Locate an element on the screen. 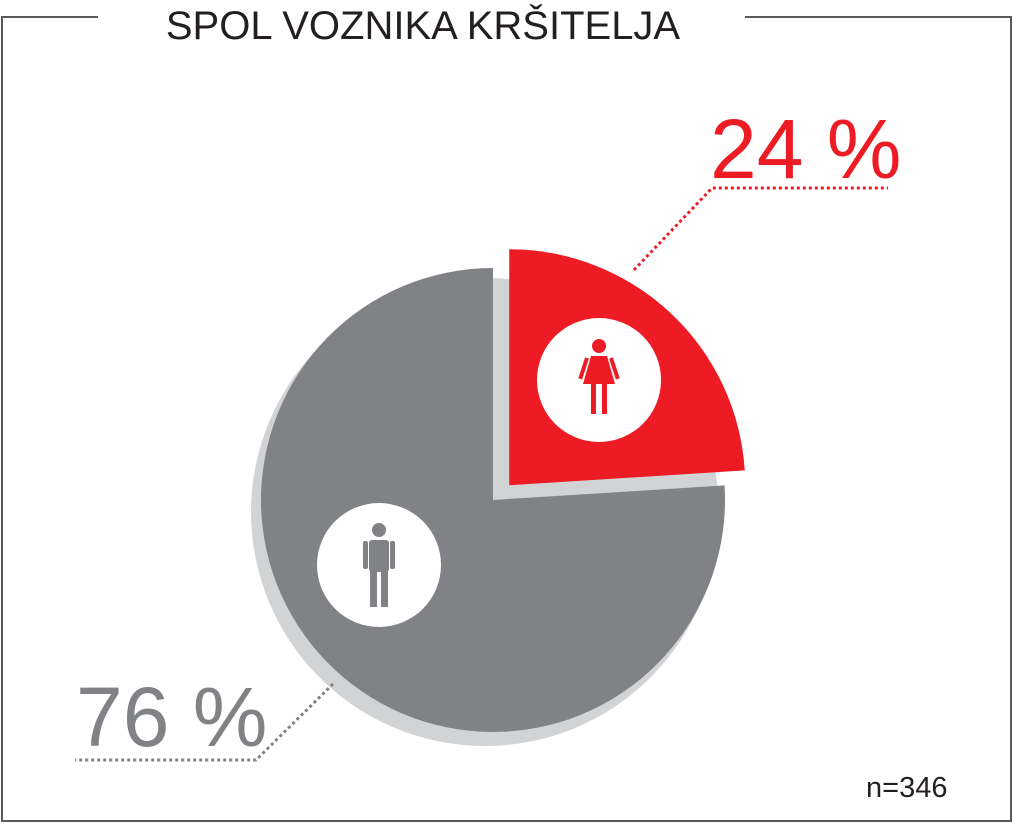 This screenshot has width=1014, height=824. female-icon-arm-right is located at coordinates (614, 368).